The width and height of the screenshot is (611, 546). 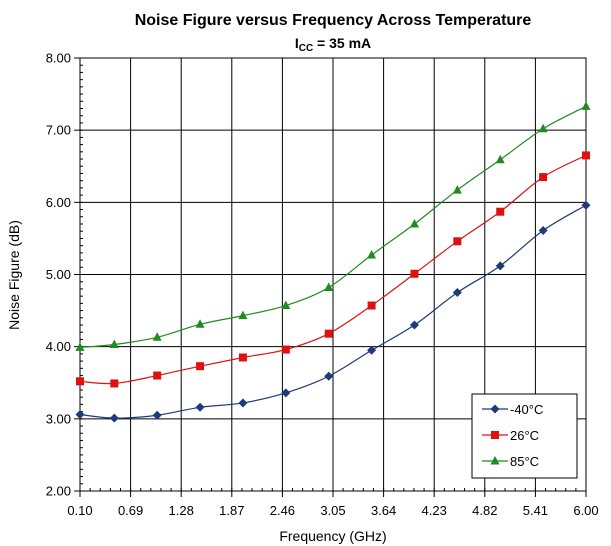 I want to click on x-tick-label: 1.28, so click(x=181, y=510).